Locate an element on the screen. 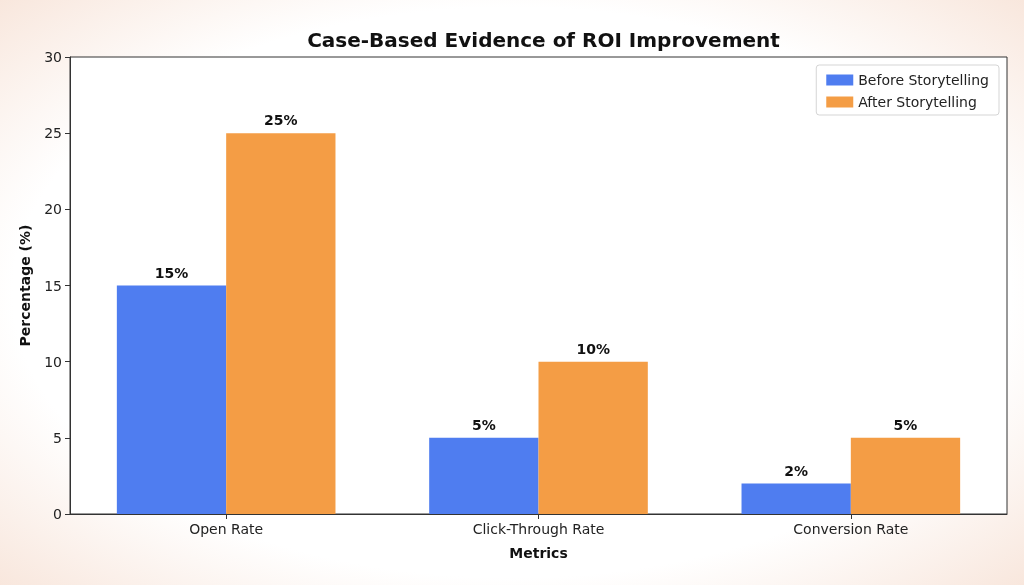  y-tick-label: 15 is located at coordinates (53, 285).